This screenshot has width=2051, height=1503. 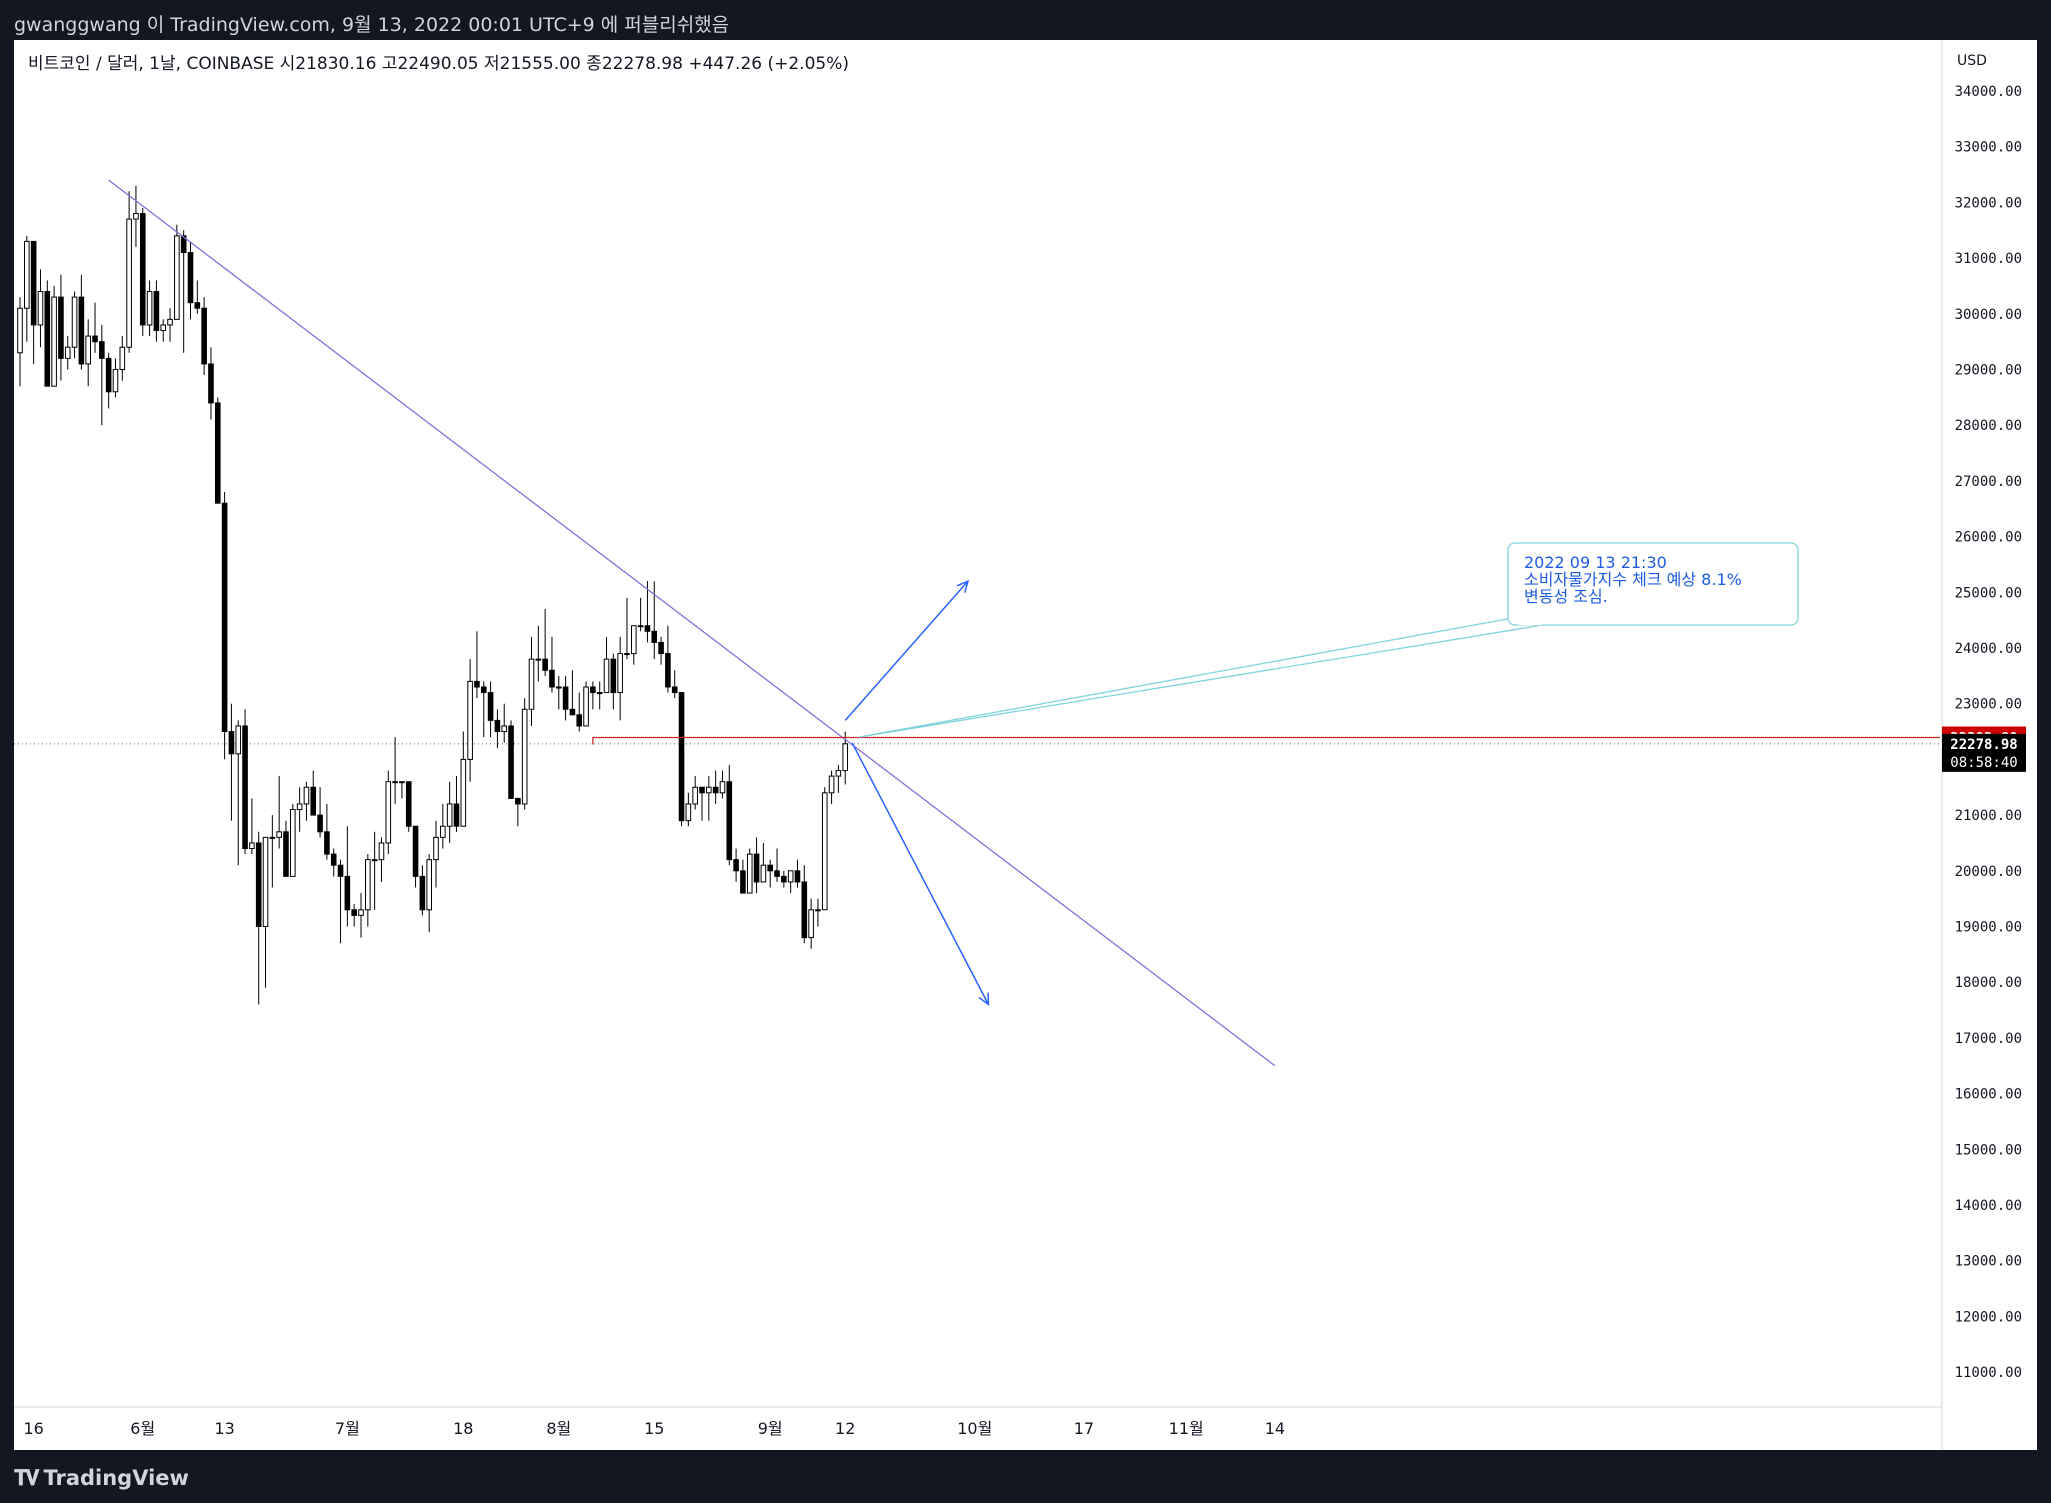 I want to click on x-tick-label: 18, so click(x=463, y=1428).